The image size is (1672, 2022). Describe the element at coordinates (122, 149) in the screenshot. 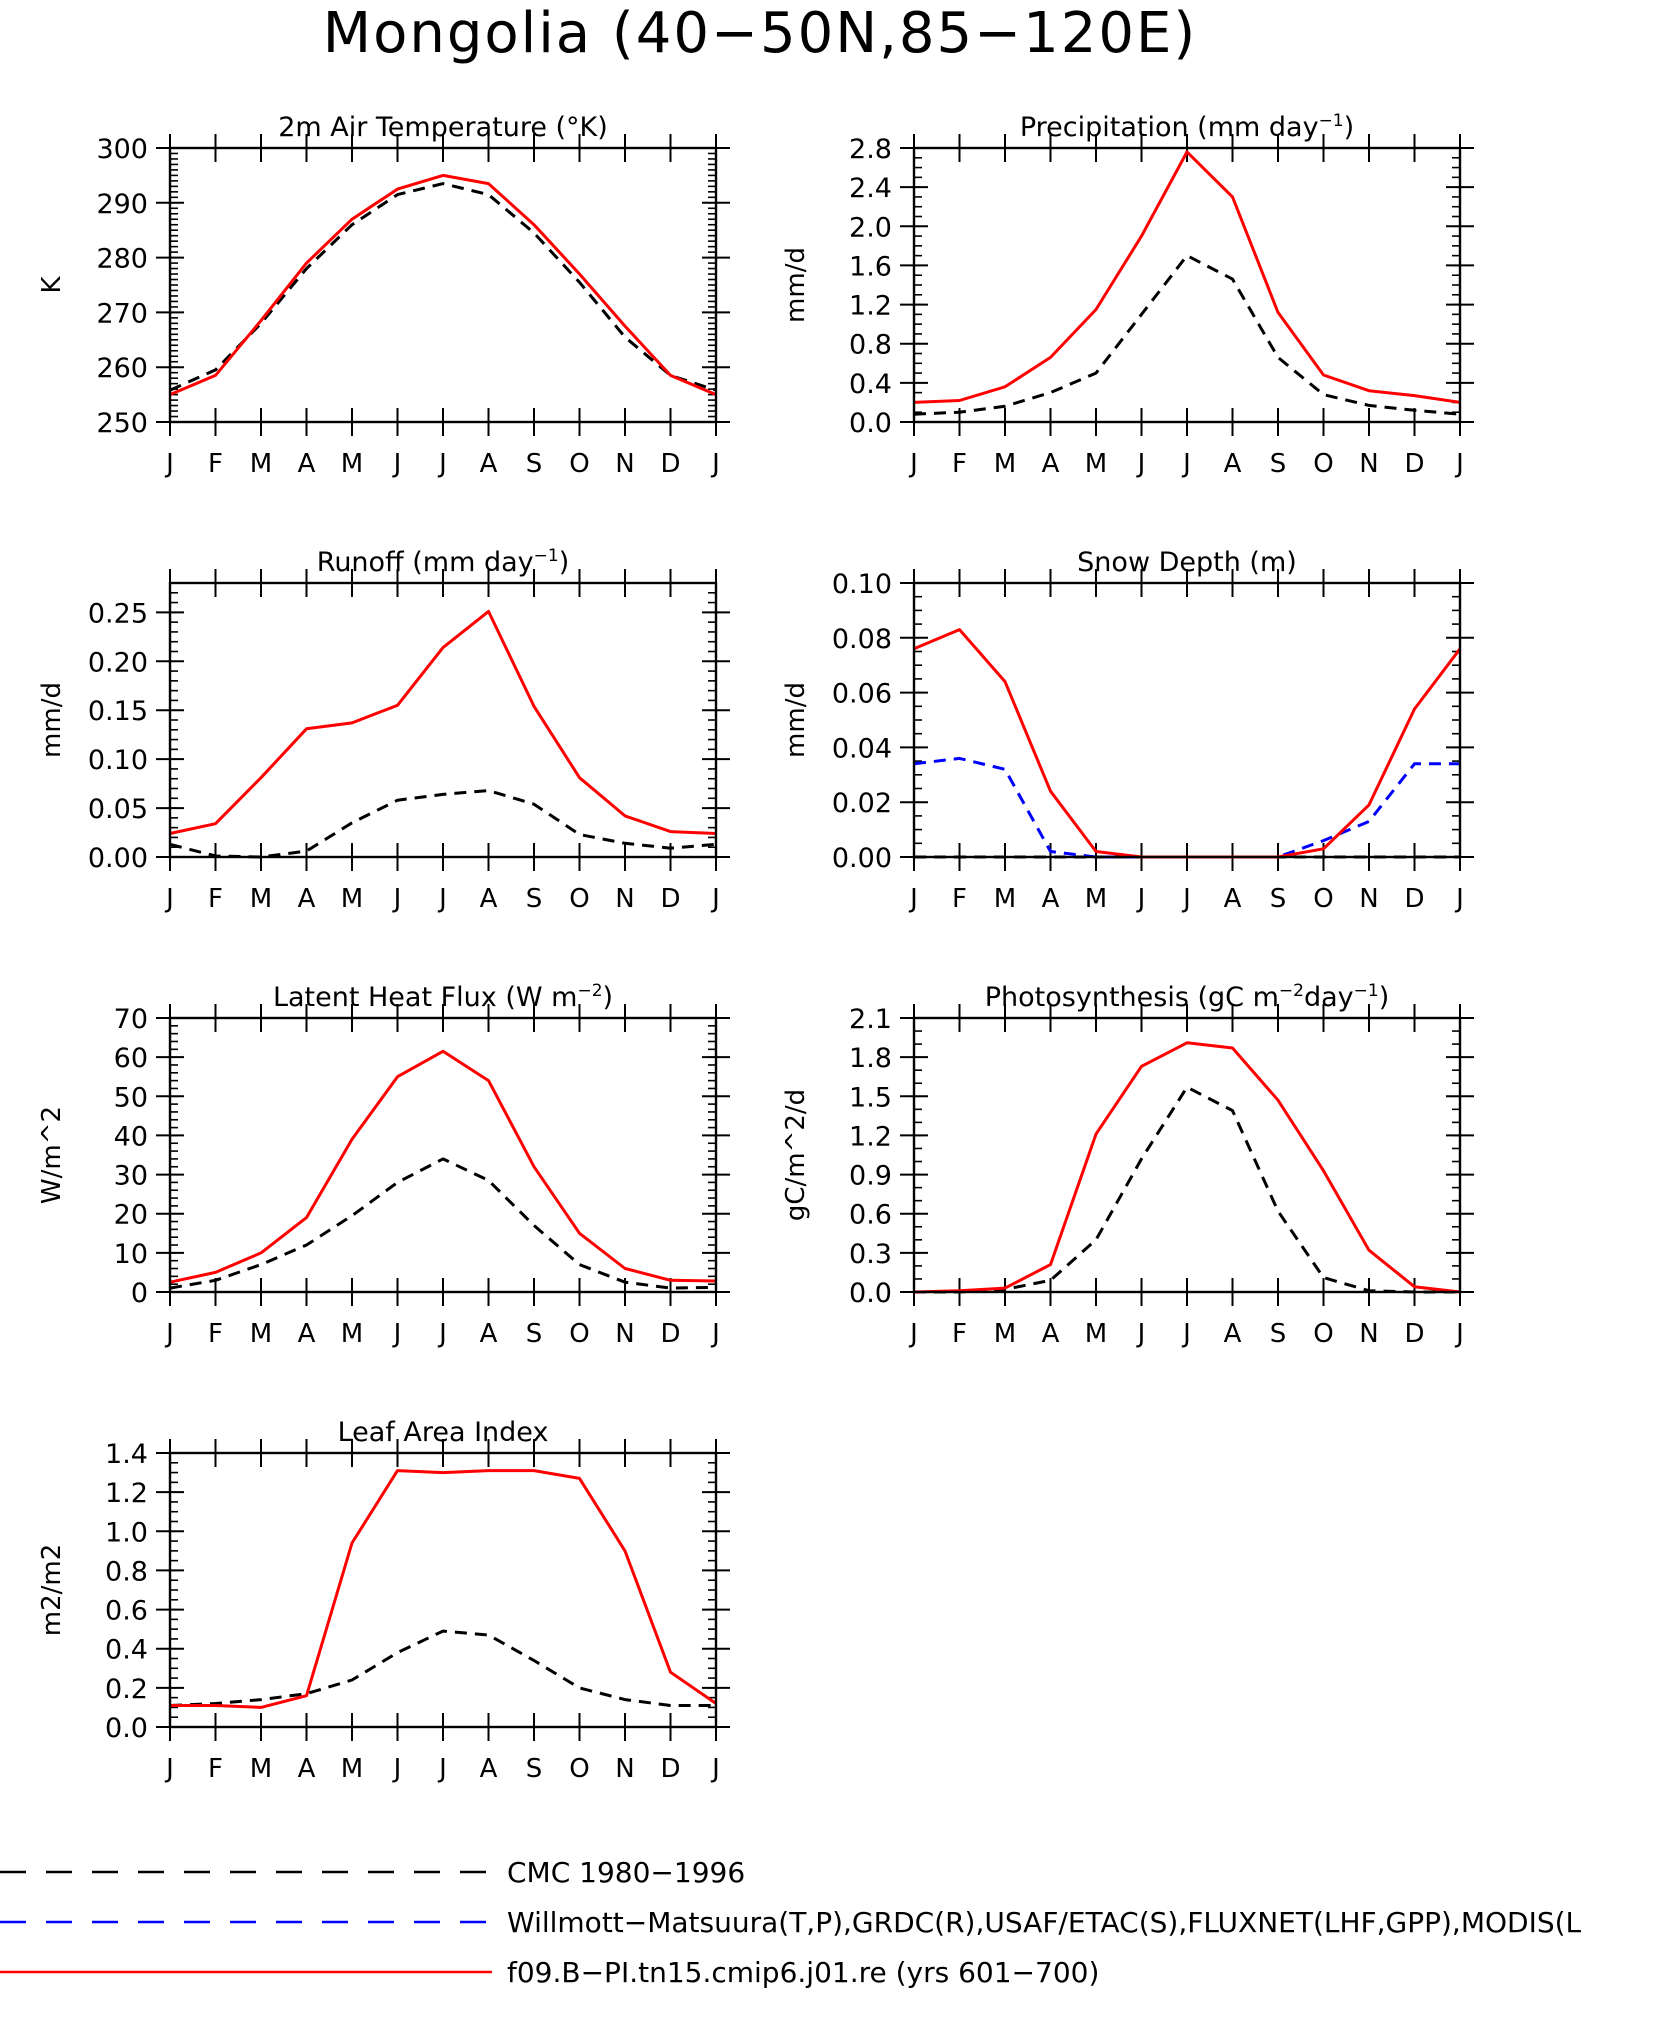

I see `y-tick-label: 300` at that location.